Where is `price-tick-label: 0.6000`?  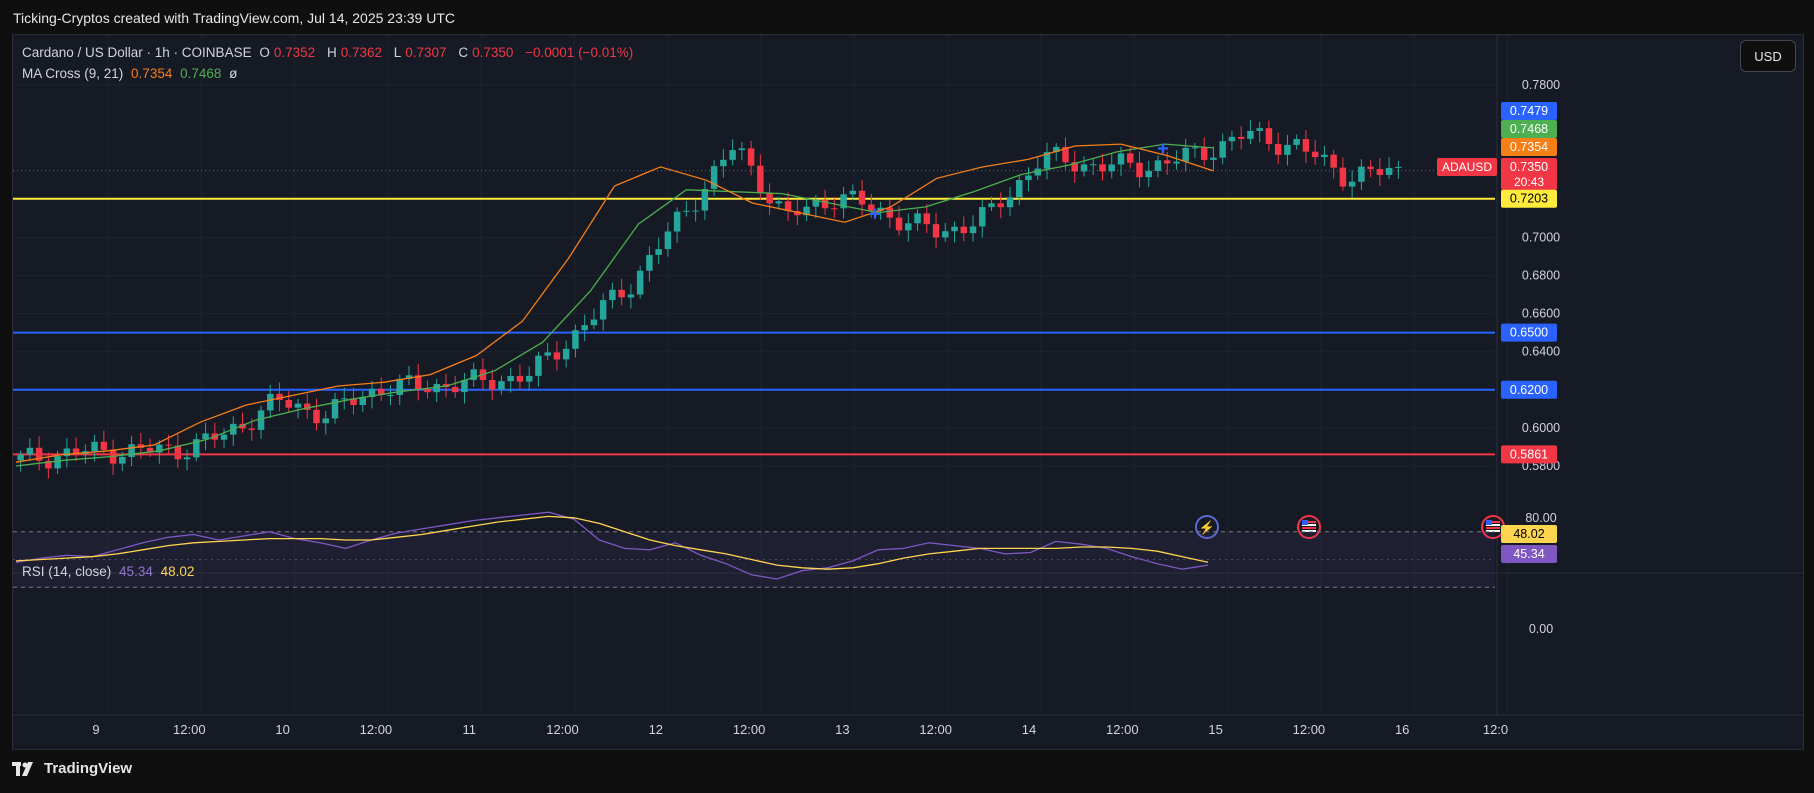 price-tick-label: 0.6000 is located at coordinates (1541, 428).